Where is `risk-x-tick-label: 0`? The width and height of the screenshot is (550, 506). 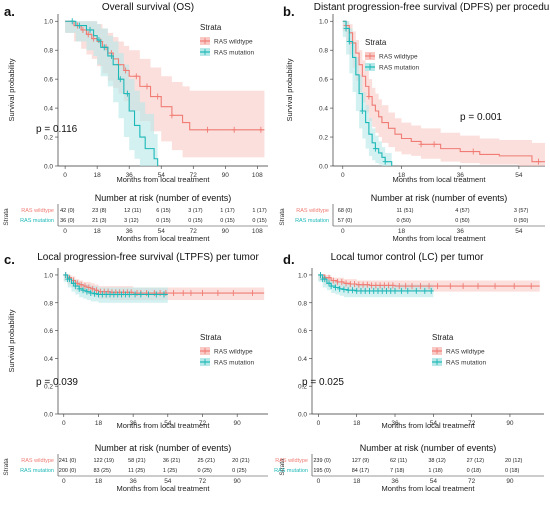
risk-x-tick-label: 0 is located at coordinates (319, 481).